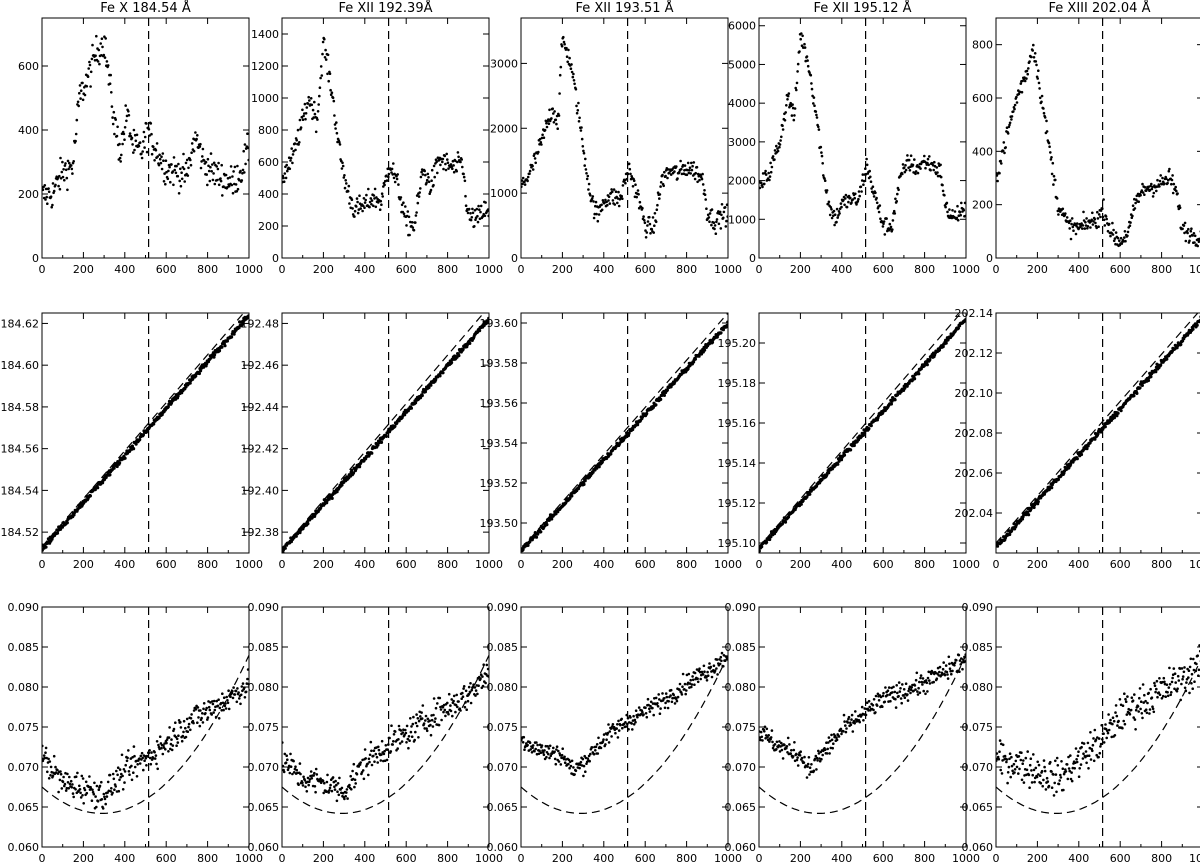 The height and width of the screenshot is (865, 1200). Describe the element at coordinates (1161, 564) in the screenshot. I see `x-tick-label: 800` at that location.